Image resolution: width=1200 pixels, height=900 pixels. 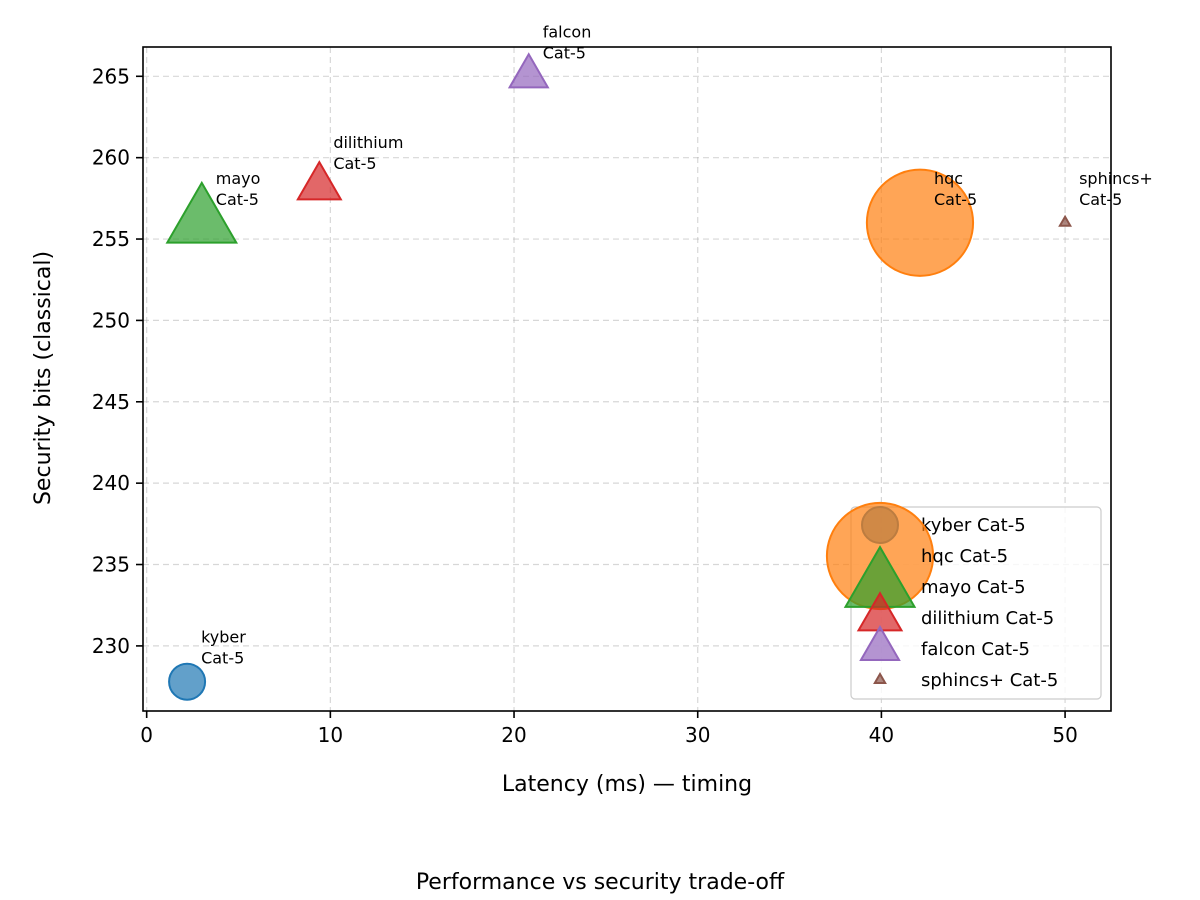 What do you see at coordinates (222, 658) in the screenshot?
I see `point-category-kyber: Cat-5` at bounding box center [222, 658].